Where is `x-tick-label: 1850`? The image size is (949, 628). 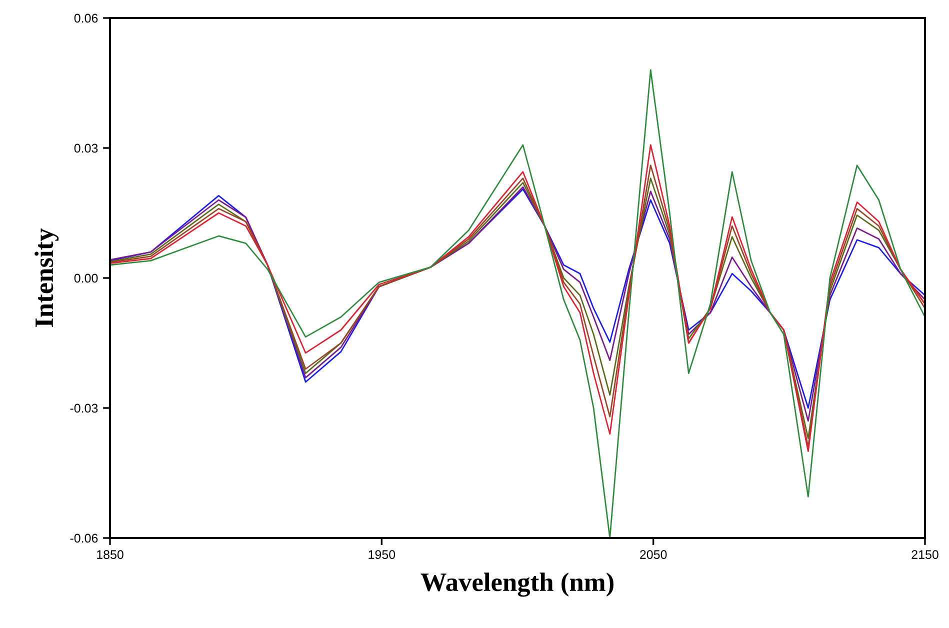 x-tick-label: 1850 is located at coordinates (110, 554).